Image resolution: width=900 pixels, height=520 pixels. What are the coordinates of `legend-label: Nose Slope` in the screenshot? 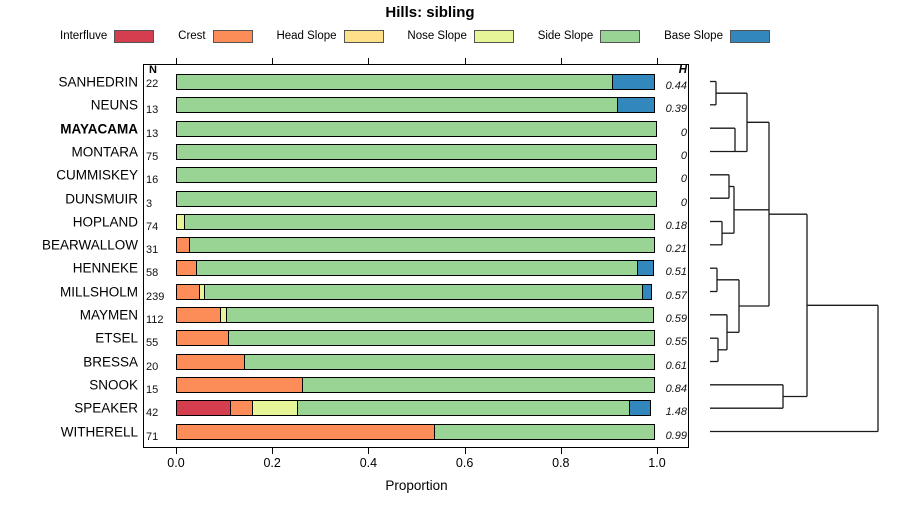 It's located at (437, 36).